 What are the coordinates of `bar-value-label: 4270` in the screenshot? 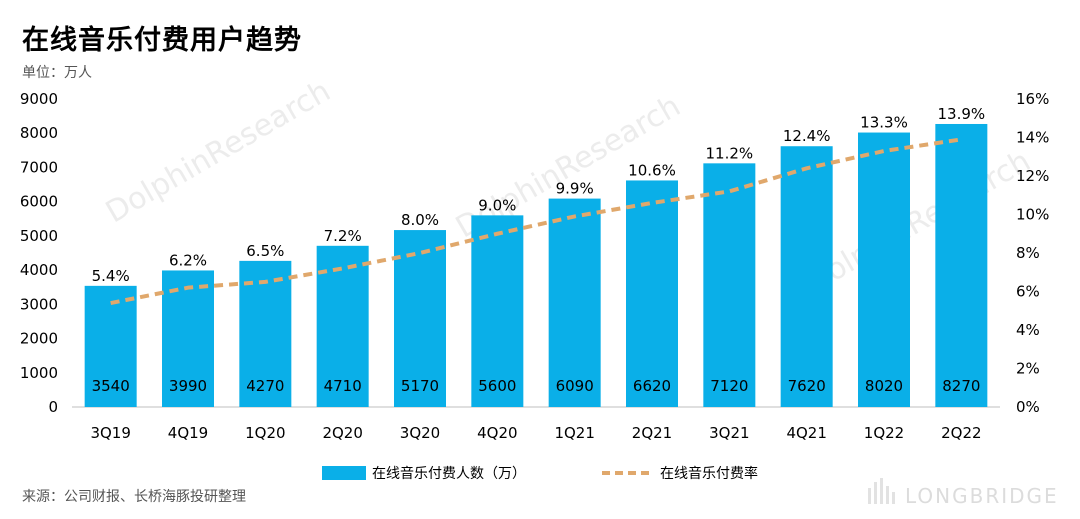 It's located at (265, 386).